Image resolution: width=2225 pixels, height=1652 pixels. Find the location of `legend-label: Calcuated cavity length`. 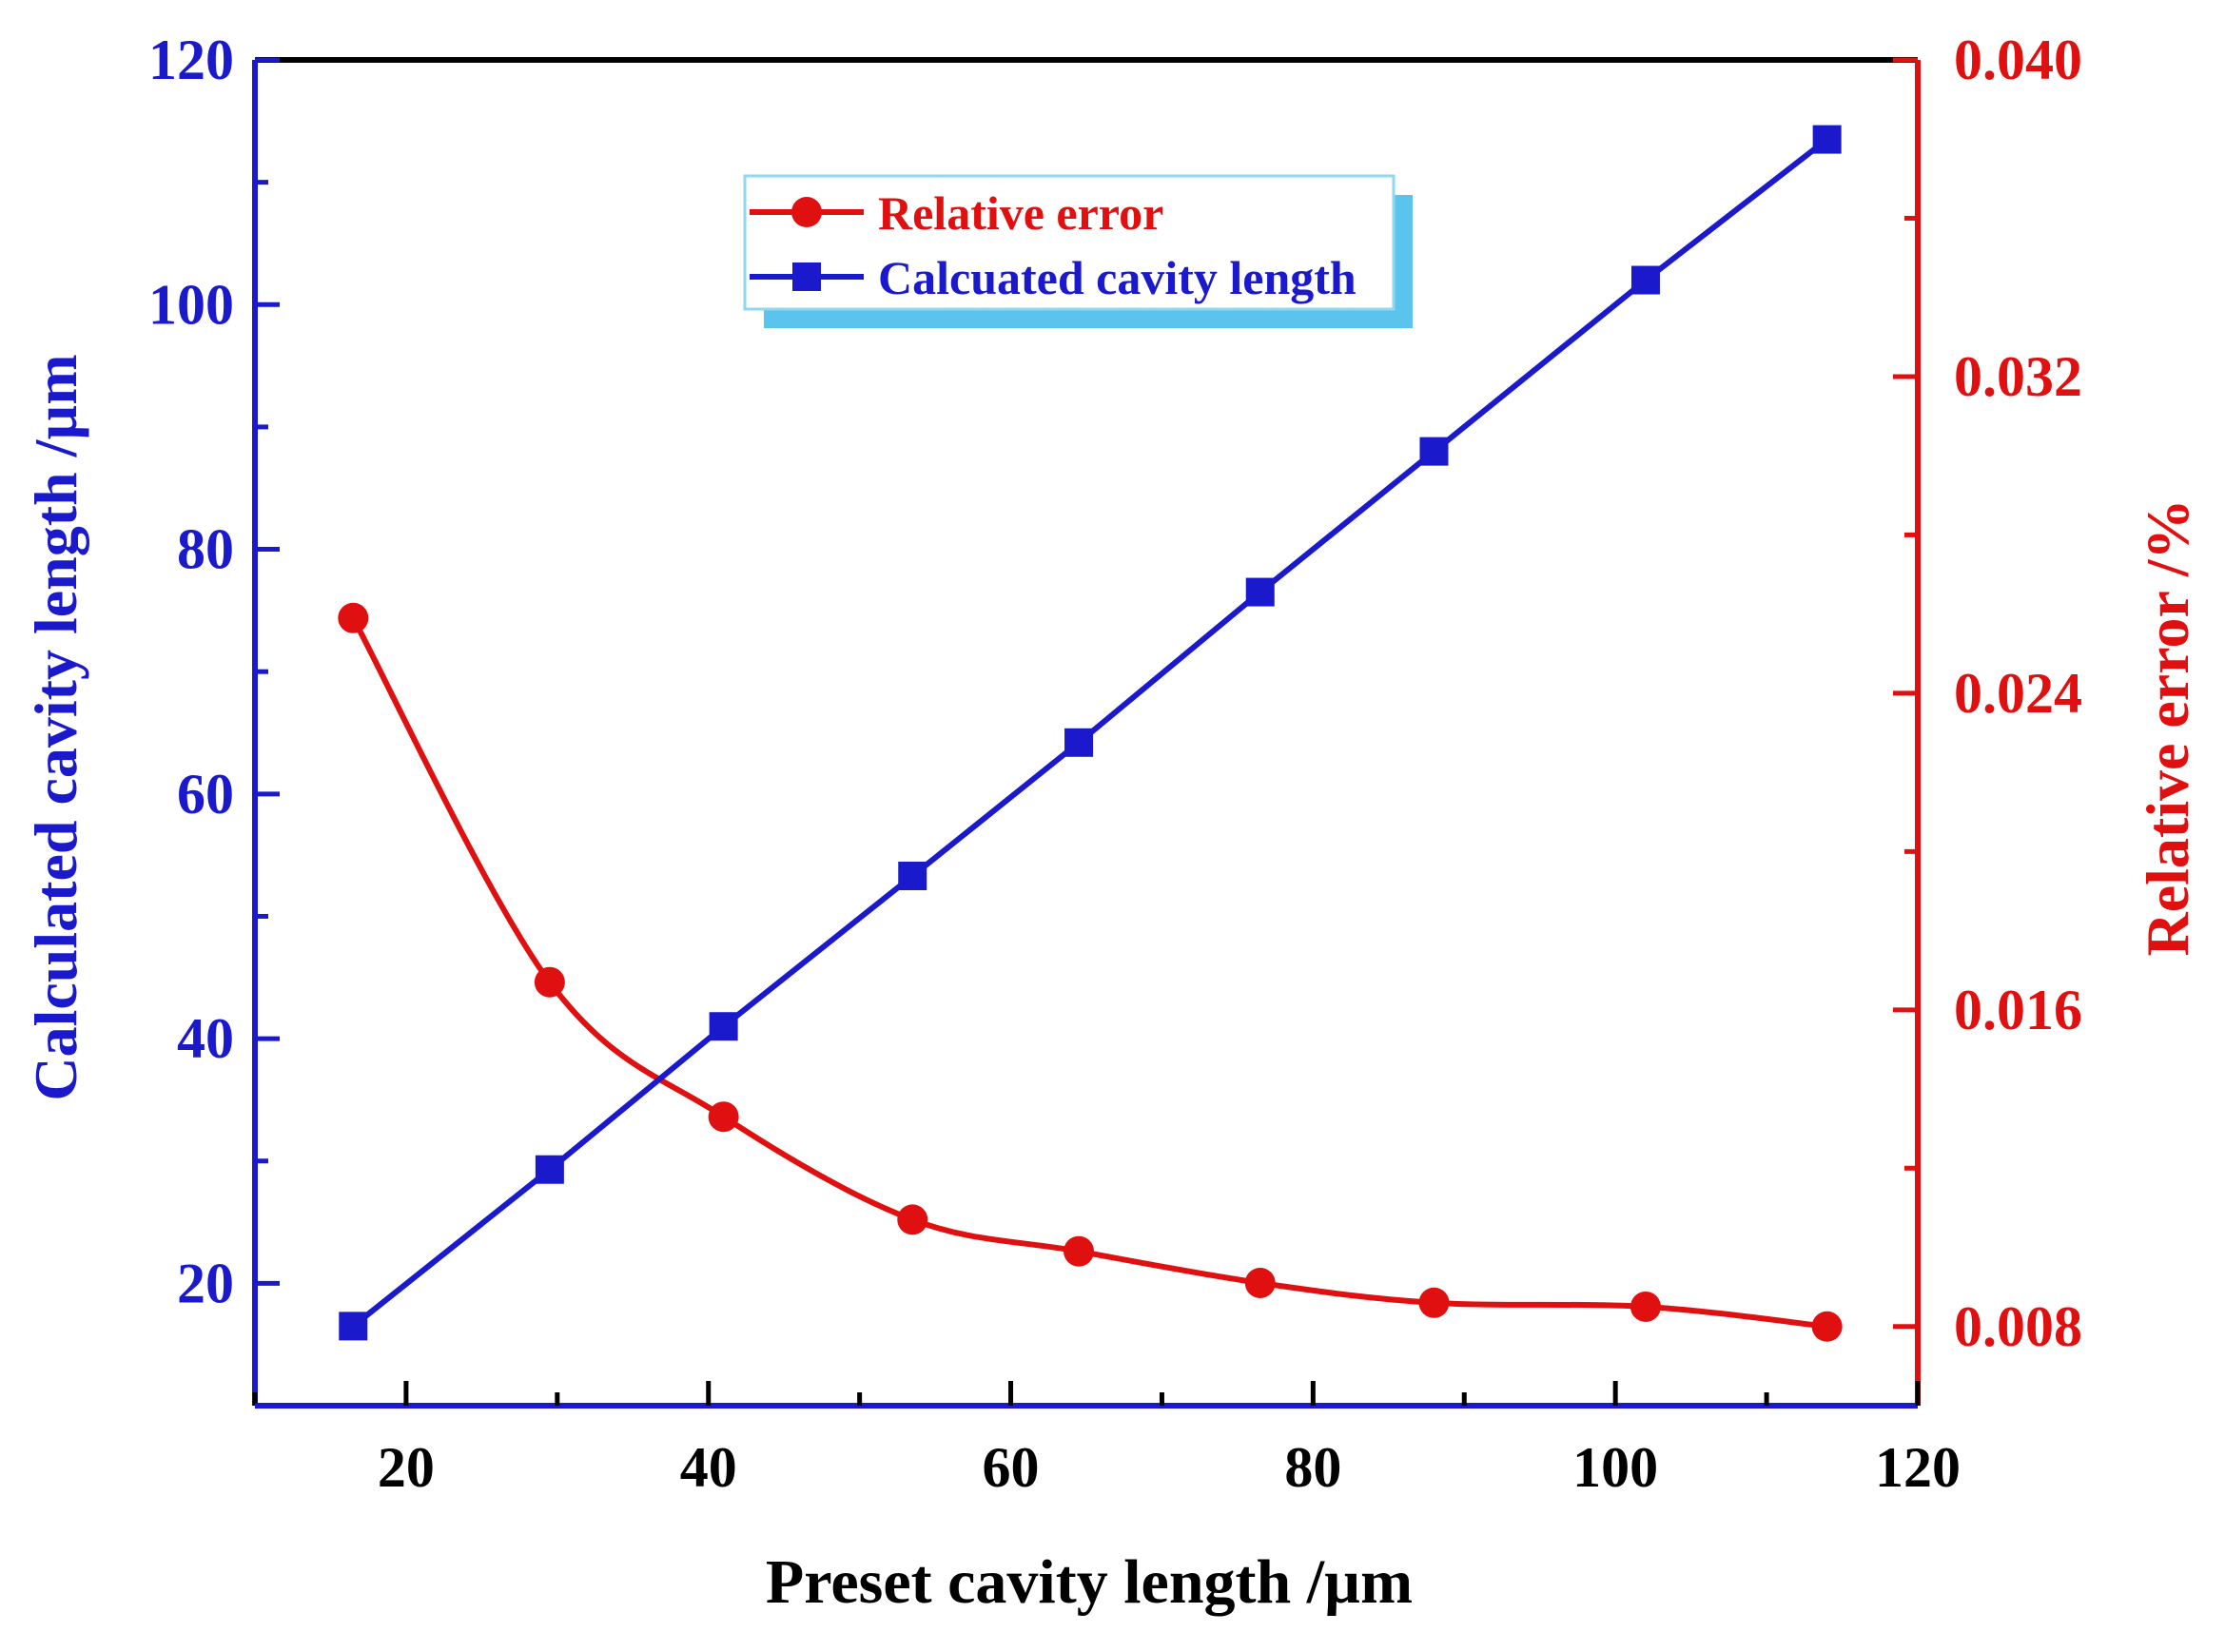

legend-label: Calcuated cavity length is located at coordinates (1117, 277).